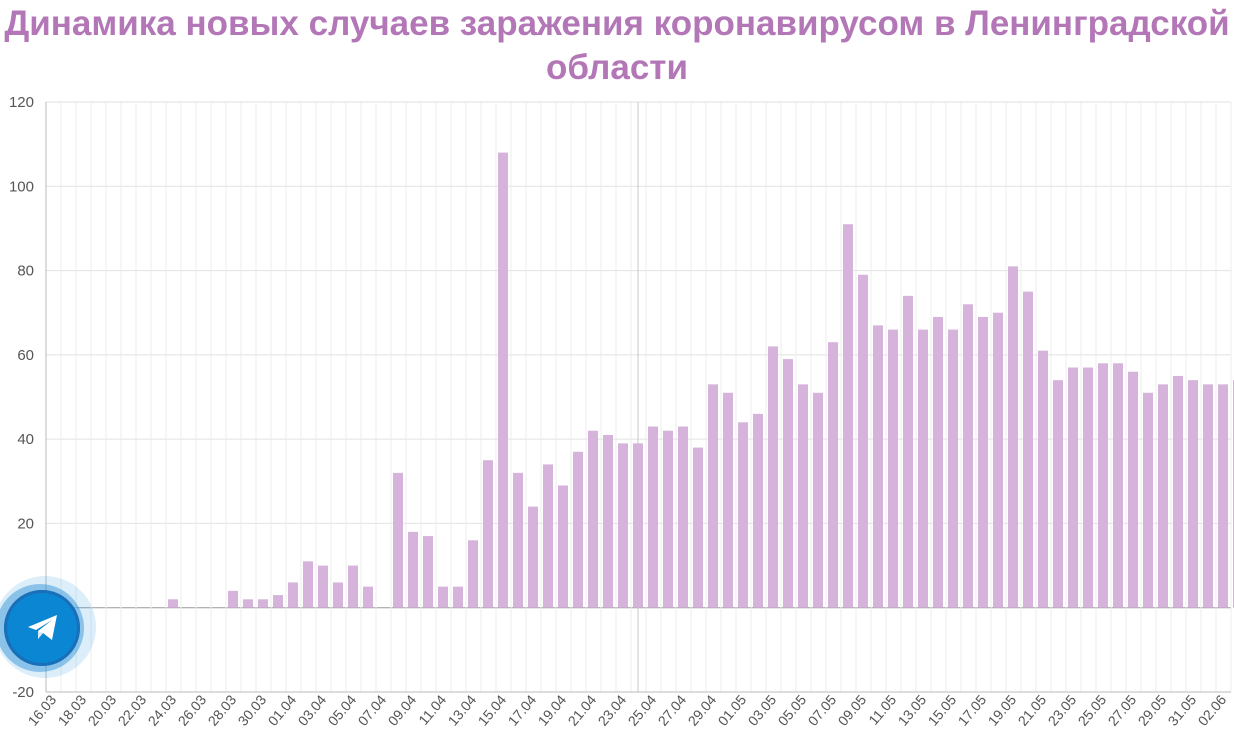 The height and width of the screenshot is (742, 1234). Describe the element at coordinates (25, 355) in the screenshot. I see `y-tick-label: 60` at that location.